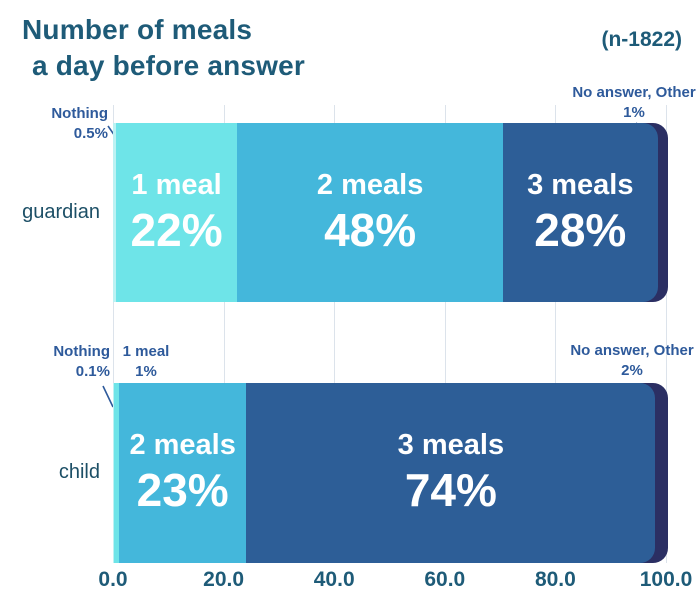 The width and height of the screenshot is (700, 600). What do you see at coordinates (73, 362) in the screenshot?
I see `outside-label-child-nothing: Nothing 0.1%` at bounding box center [73, 362].